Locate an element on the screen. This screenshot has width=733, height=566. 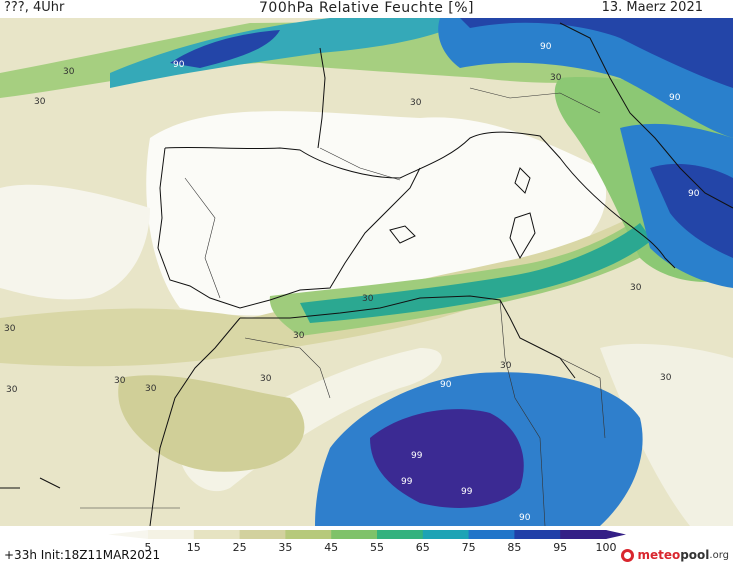
legend-tick-label: 15 is located at coordinates (194, 547).